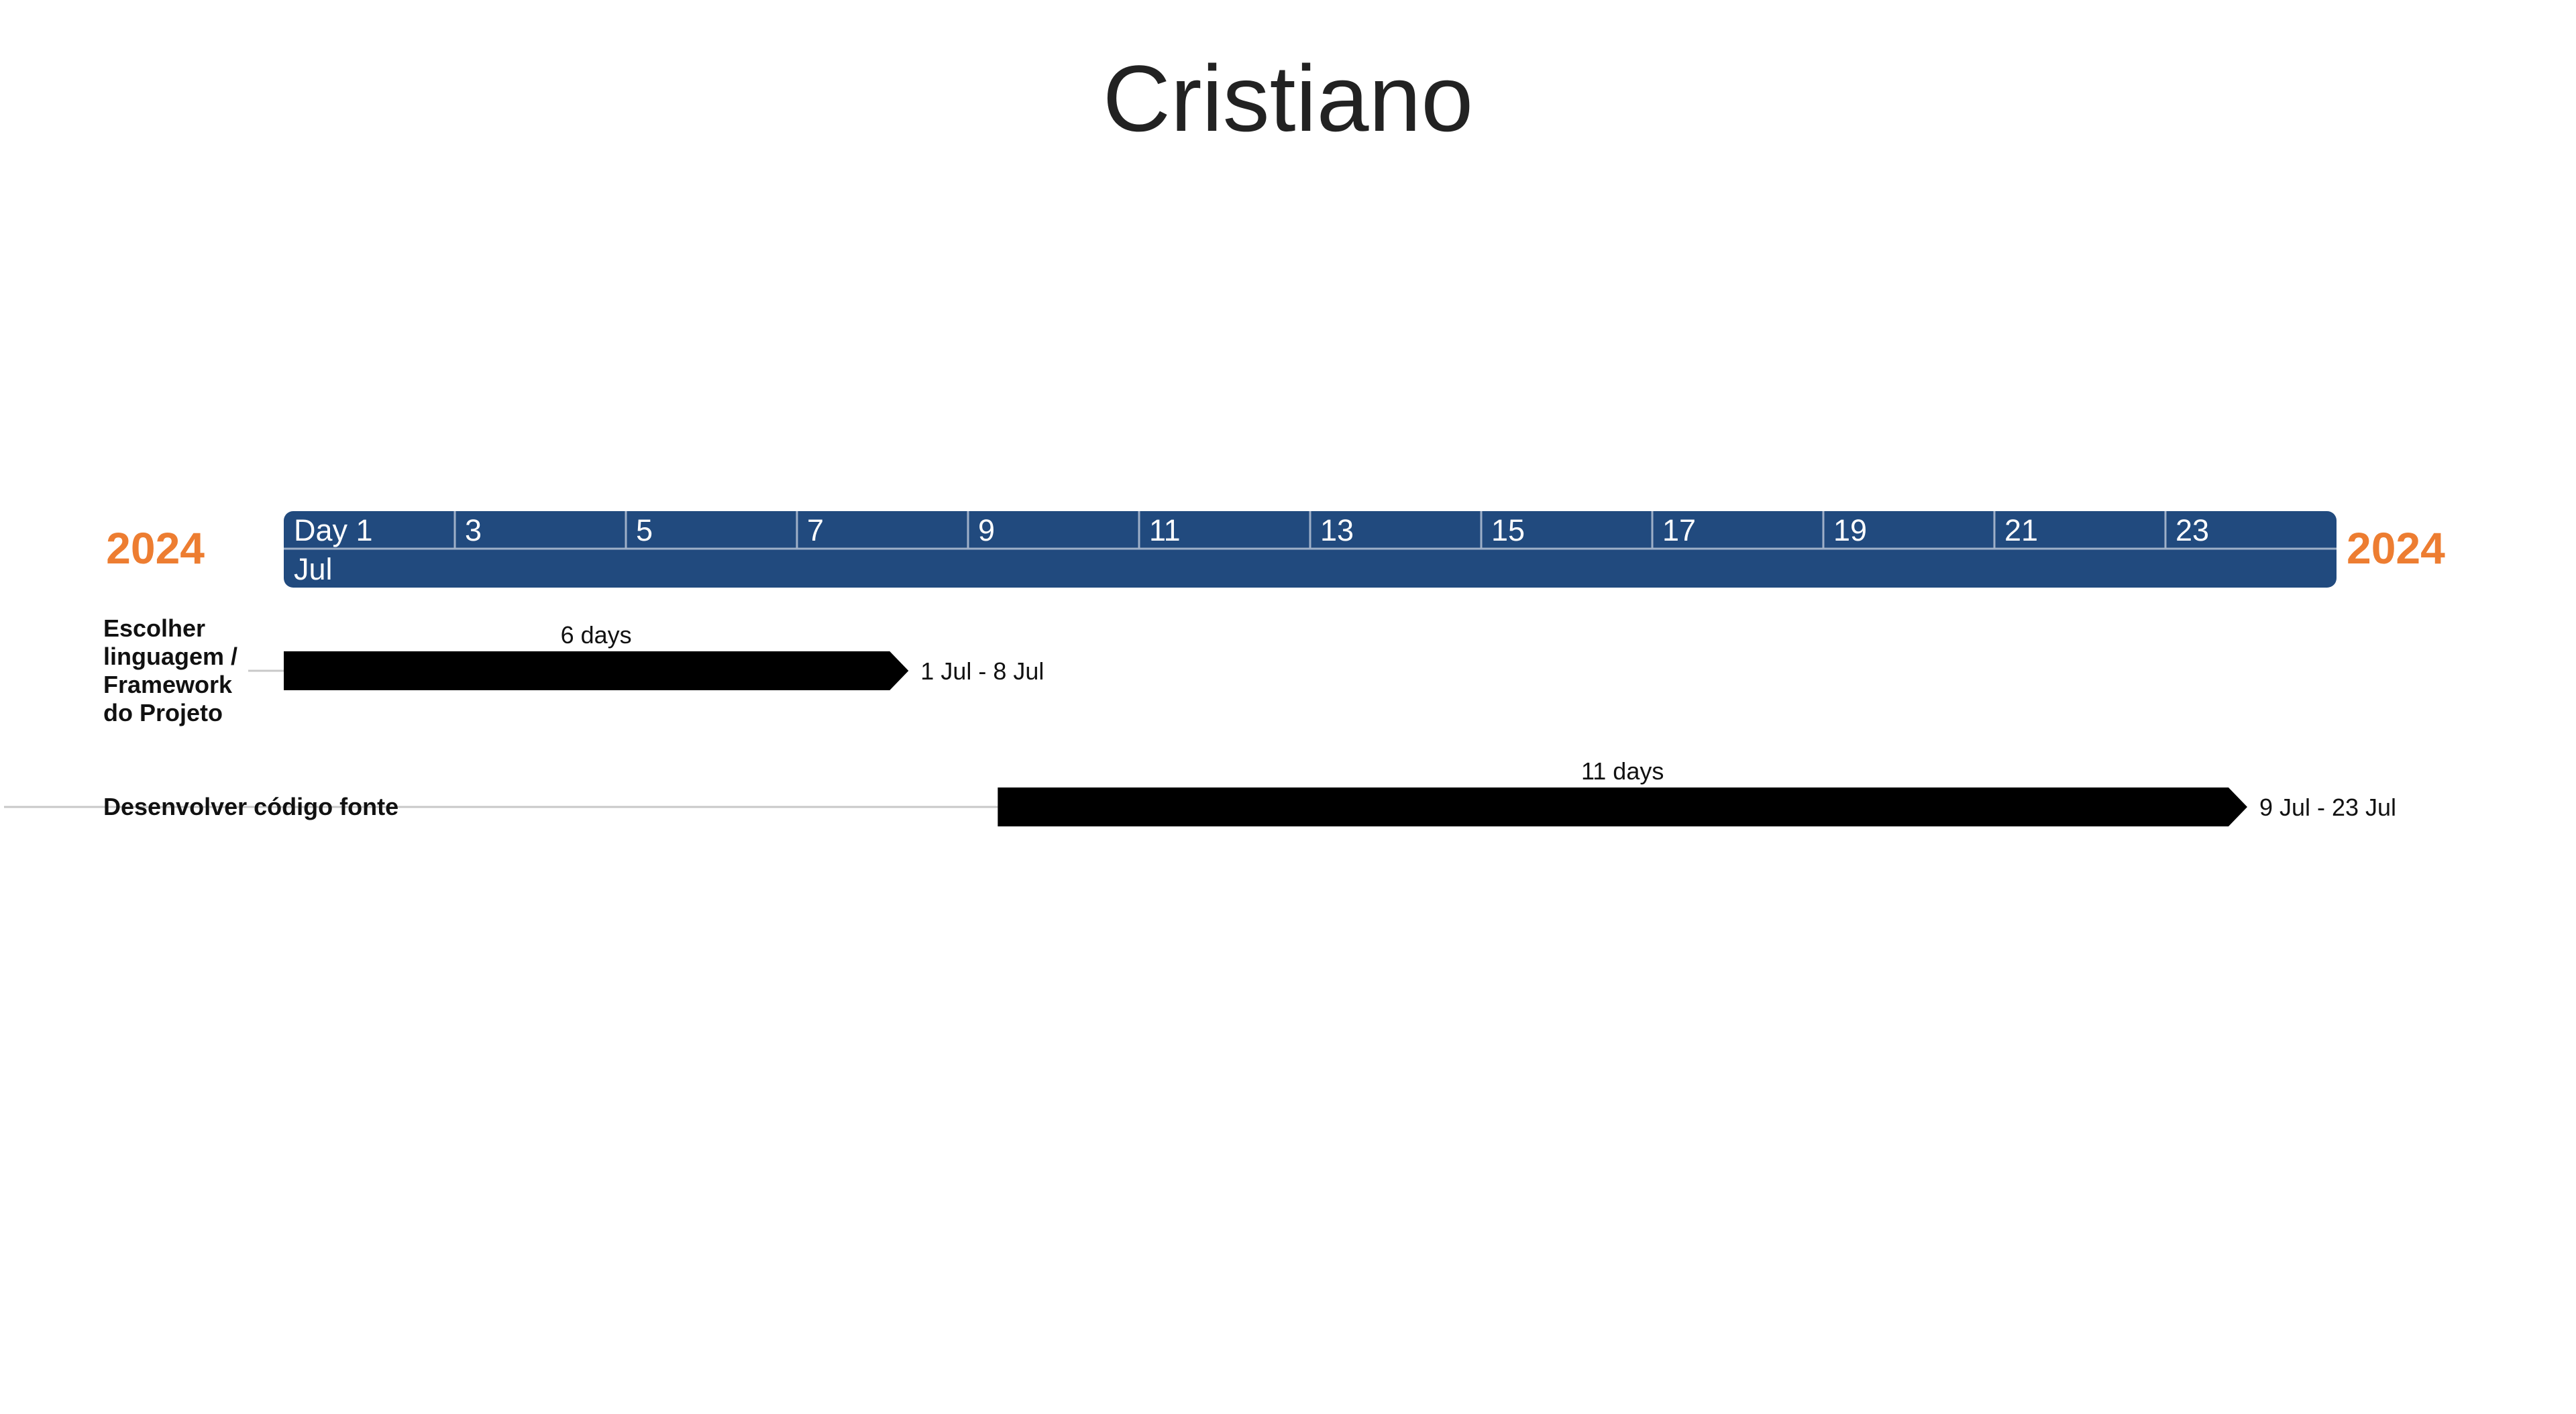  What do you see at coordinates (596, 635) in the screenshot?
I see `task-duration-label: 6 days` at bounding box center [596, 635].